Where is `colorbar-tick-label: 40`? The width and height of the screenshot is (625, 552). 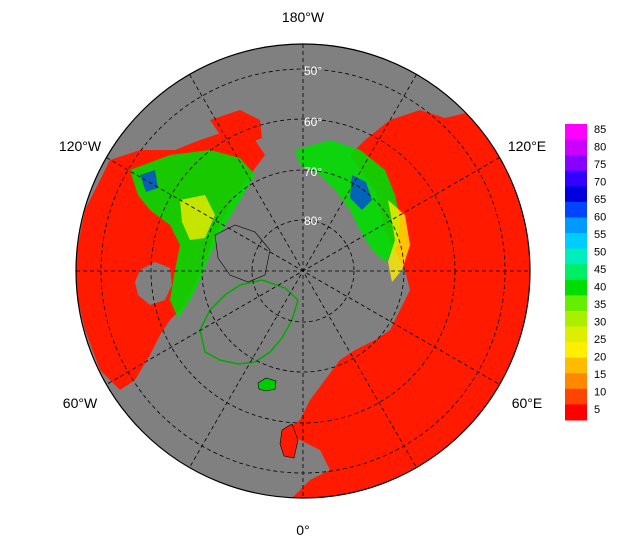 colorbar-tick-label: 40 is located at coordinates (600, 288).